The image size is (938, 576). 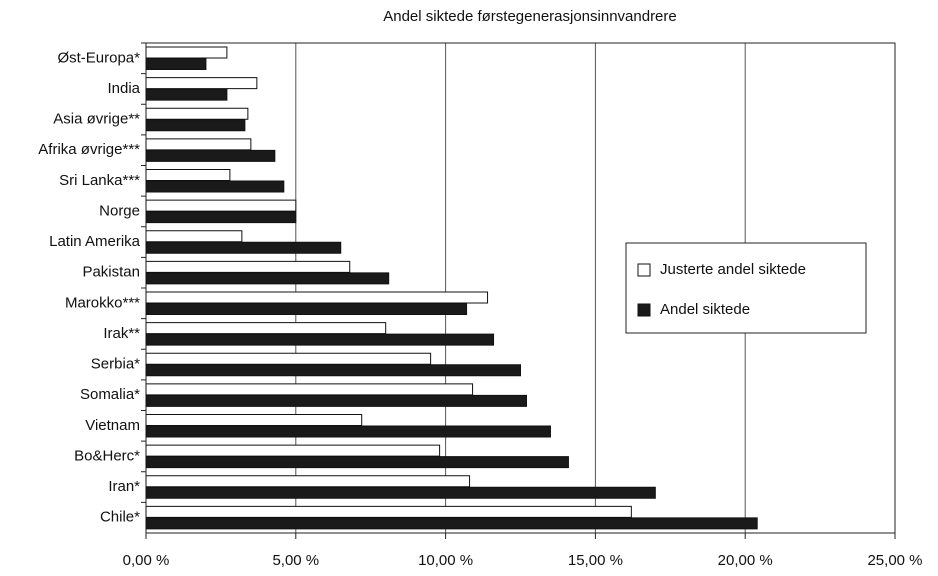 What do you see at coordinates (124, 486) in the screenshot?
I see `y-tick-label: Iran*` at bounding box center [124, 486].